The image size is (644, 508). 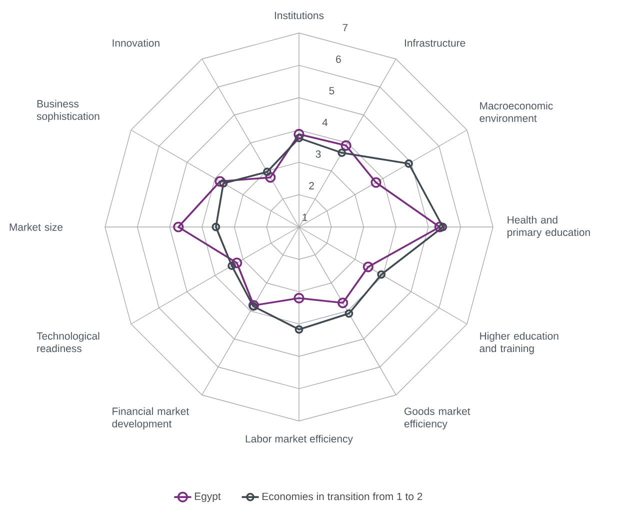 I want to click on spoke-label: Goods market efficiency, so click(x=437, y=418).